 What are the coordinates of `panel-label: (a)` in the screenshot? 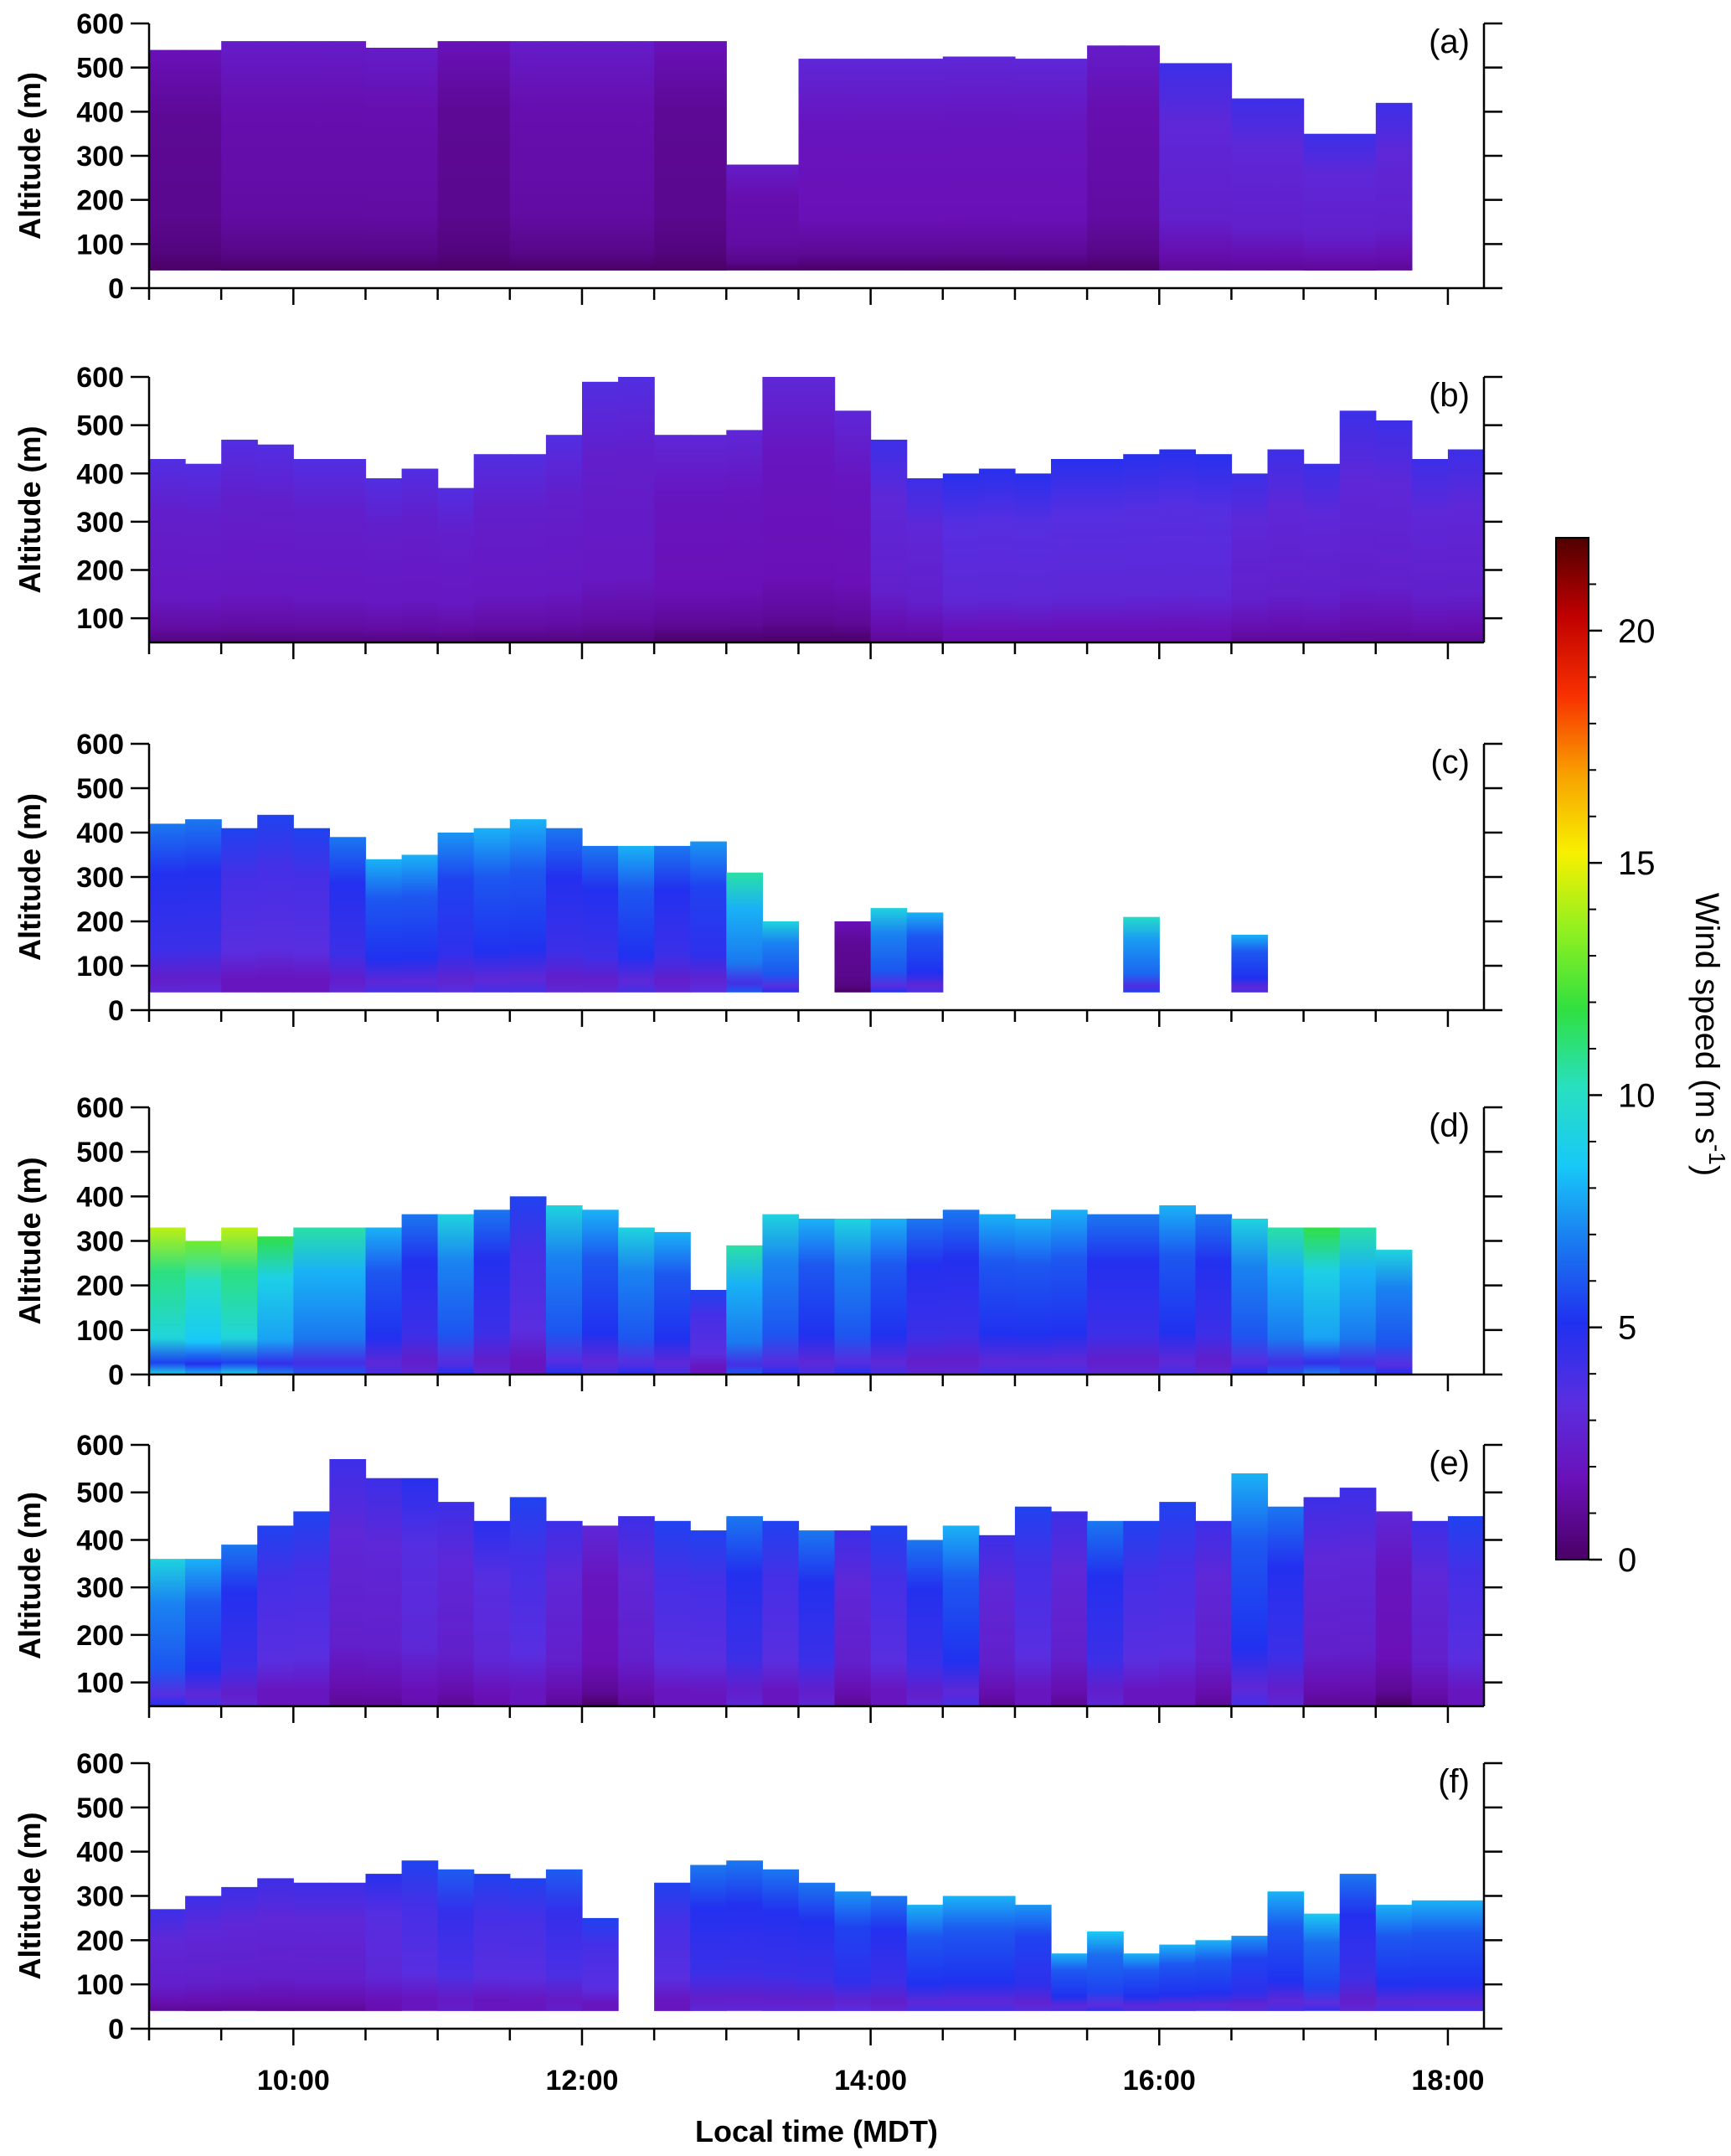 It's located at (1449, 42).